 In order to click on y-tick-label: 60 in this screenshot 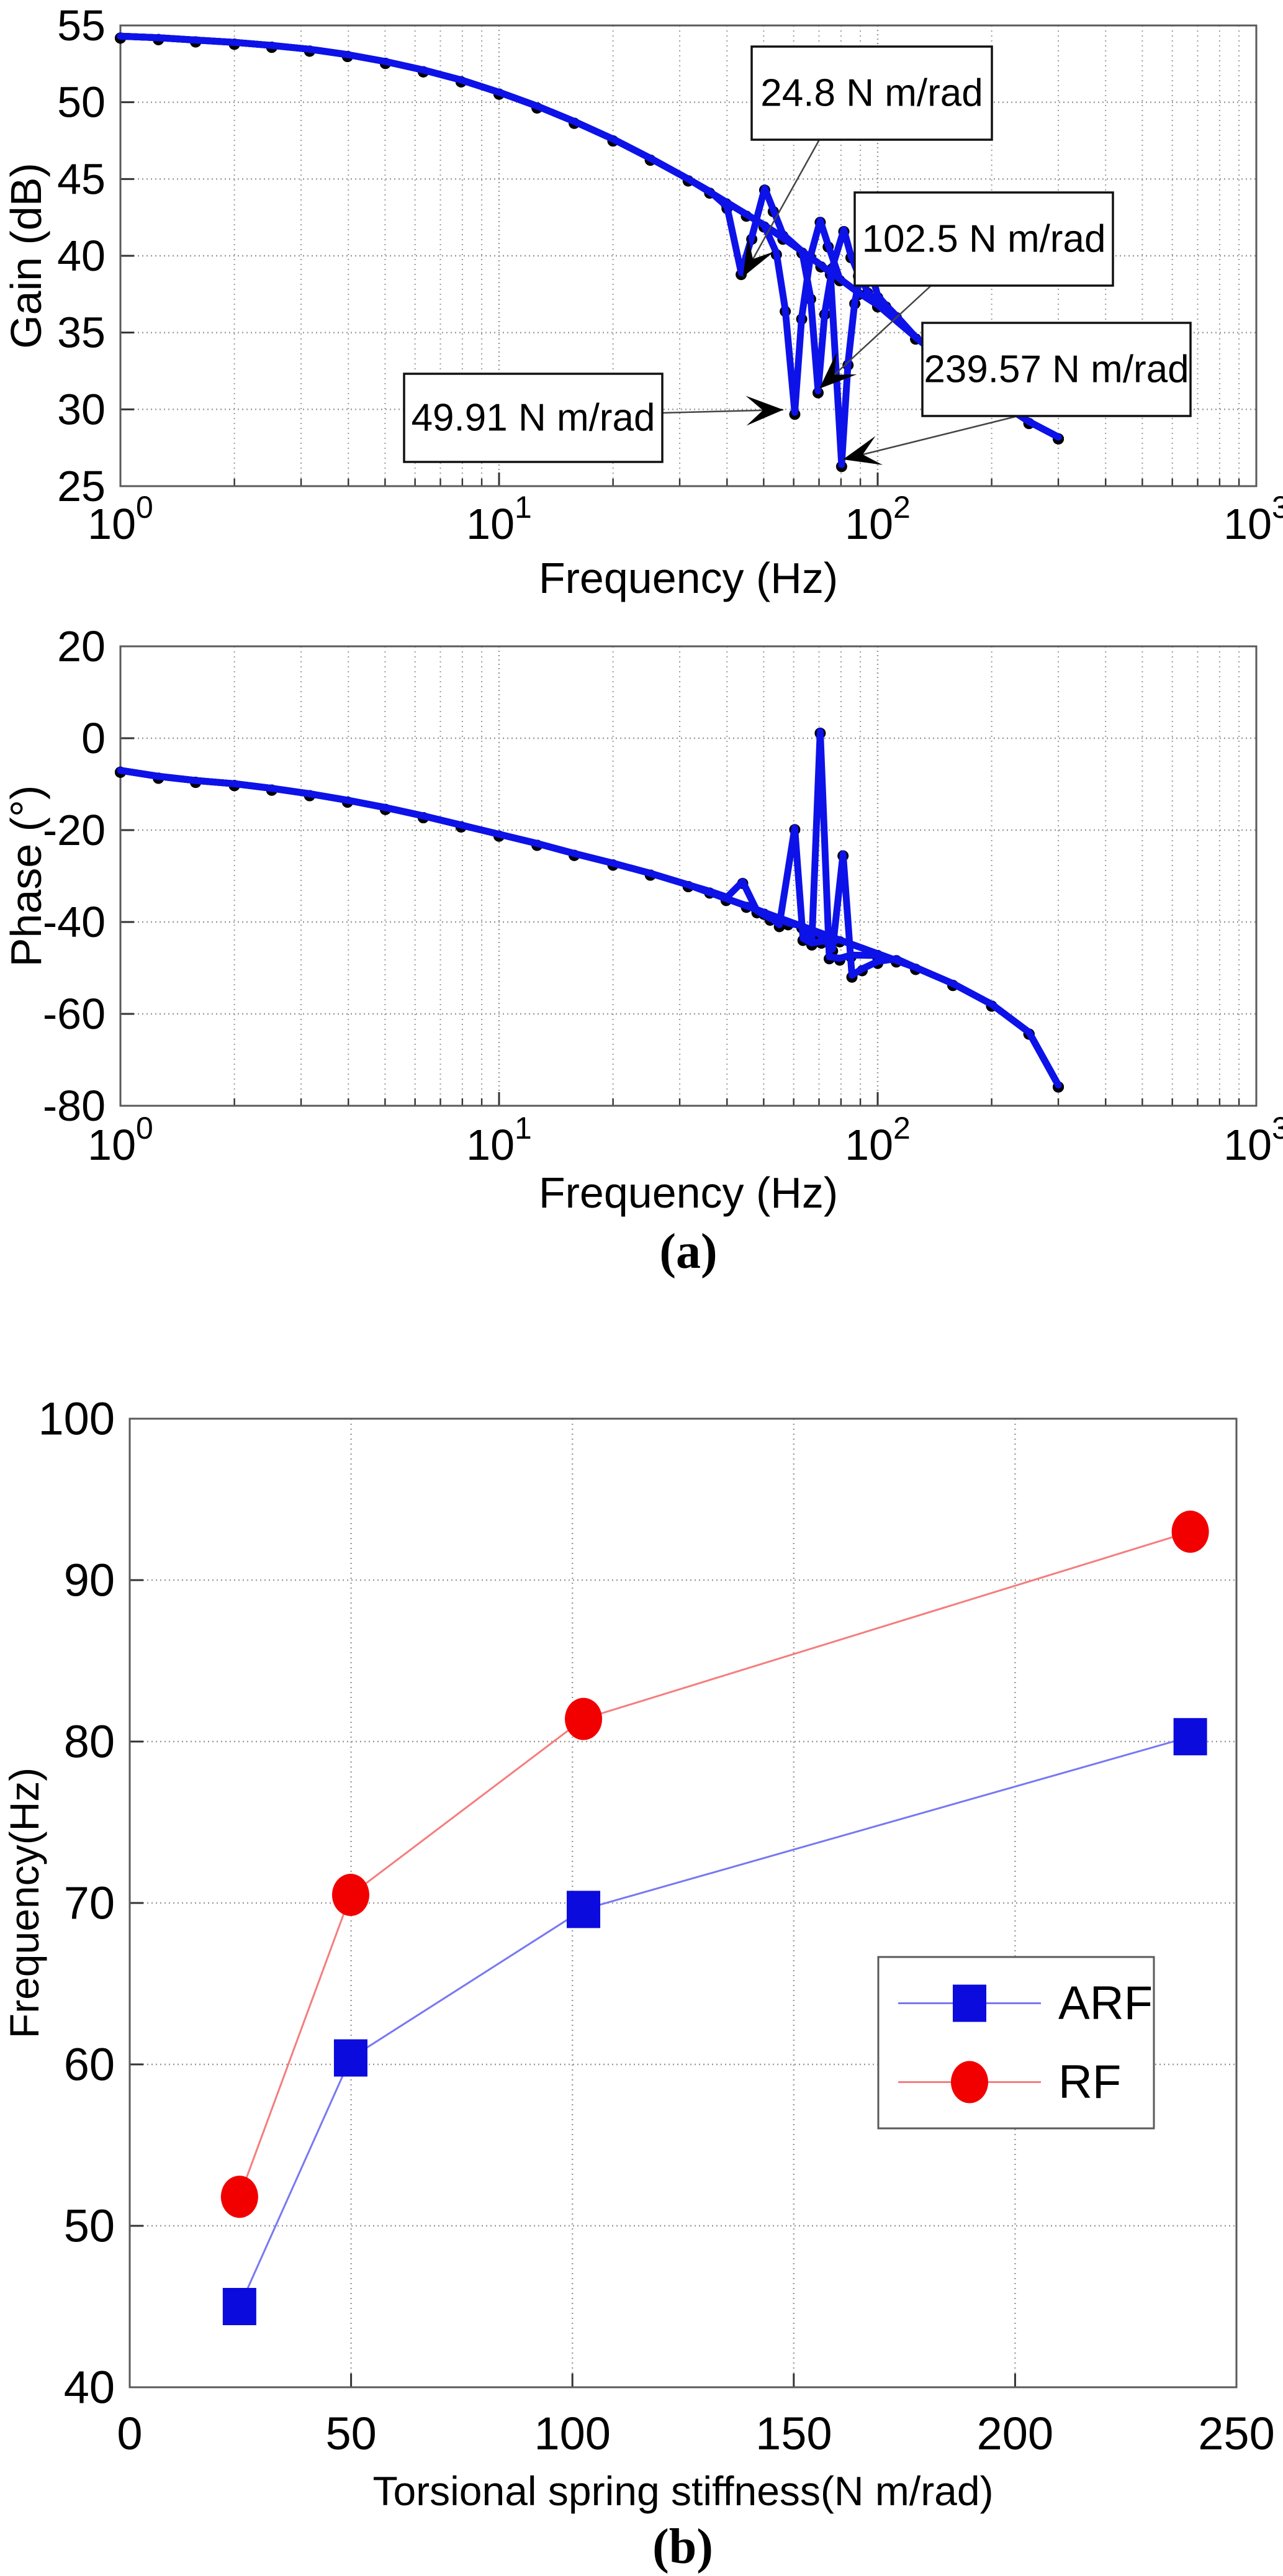, I will do `click(89, 2064)`.